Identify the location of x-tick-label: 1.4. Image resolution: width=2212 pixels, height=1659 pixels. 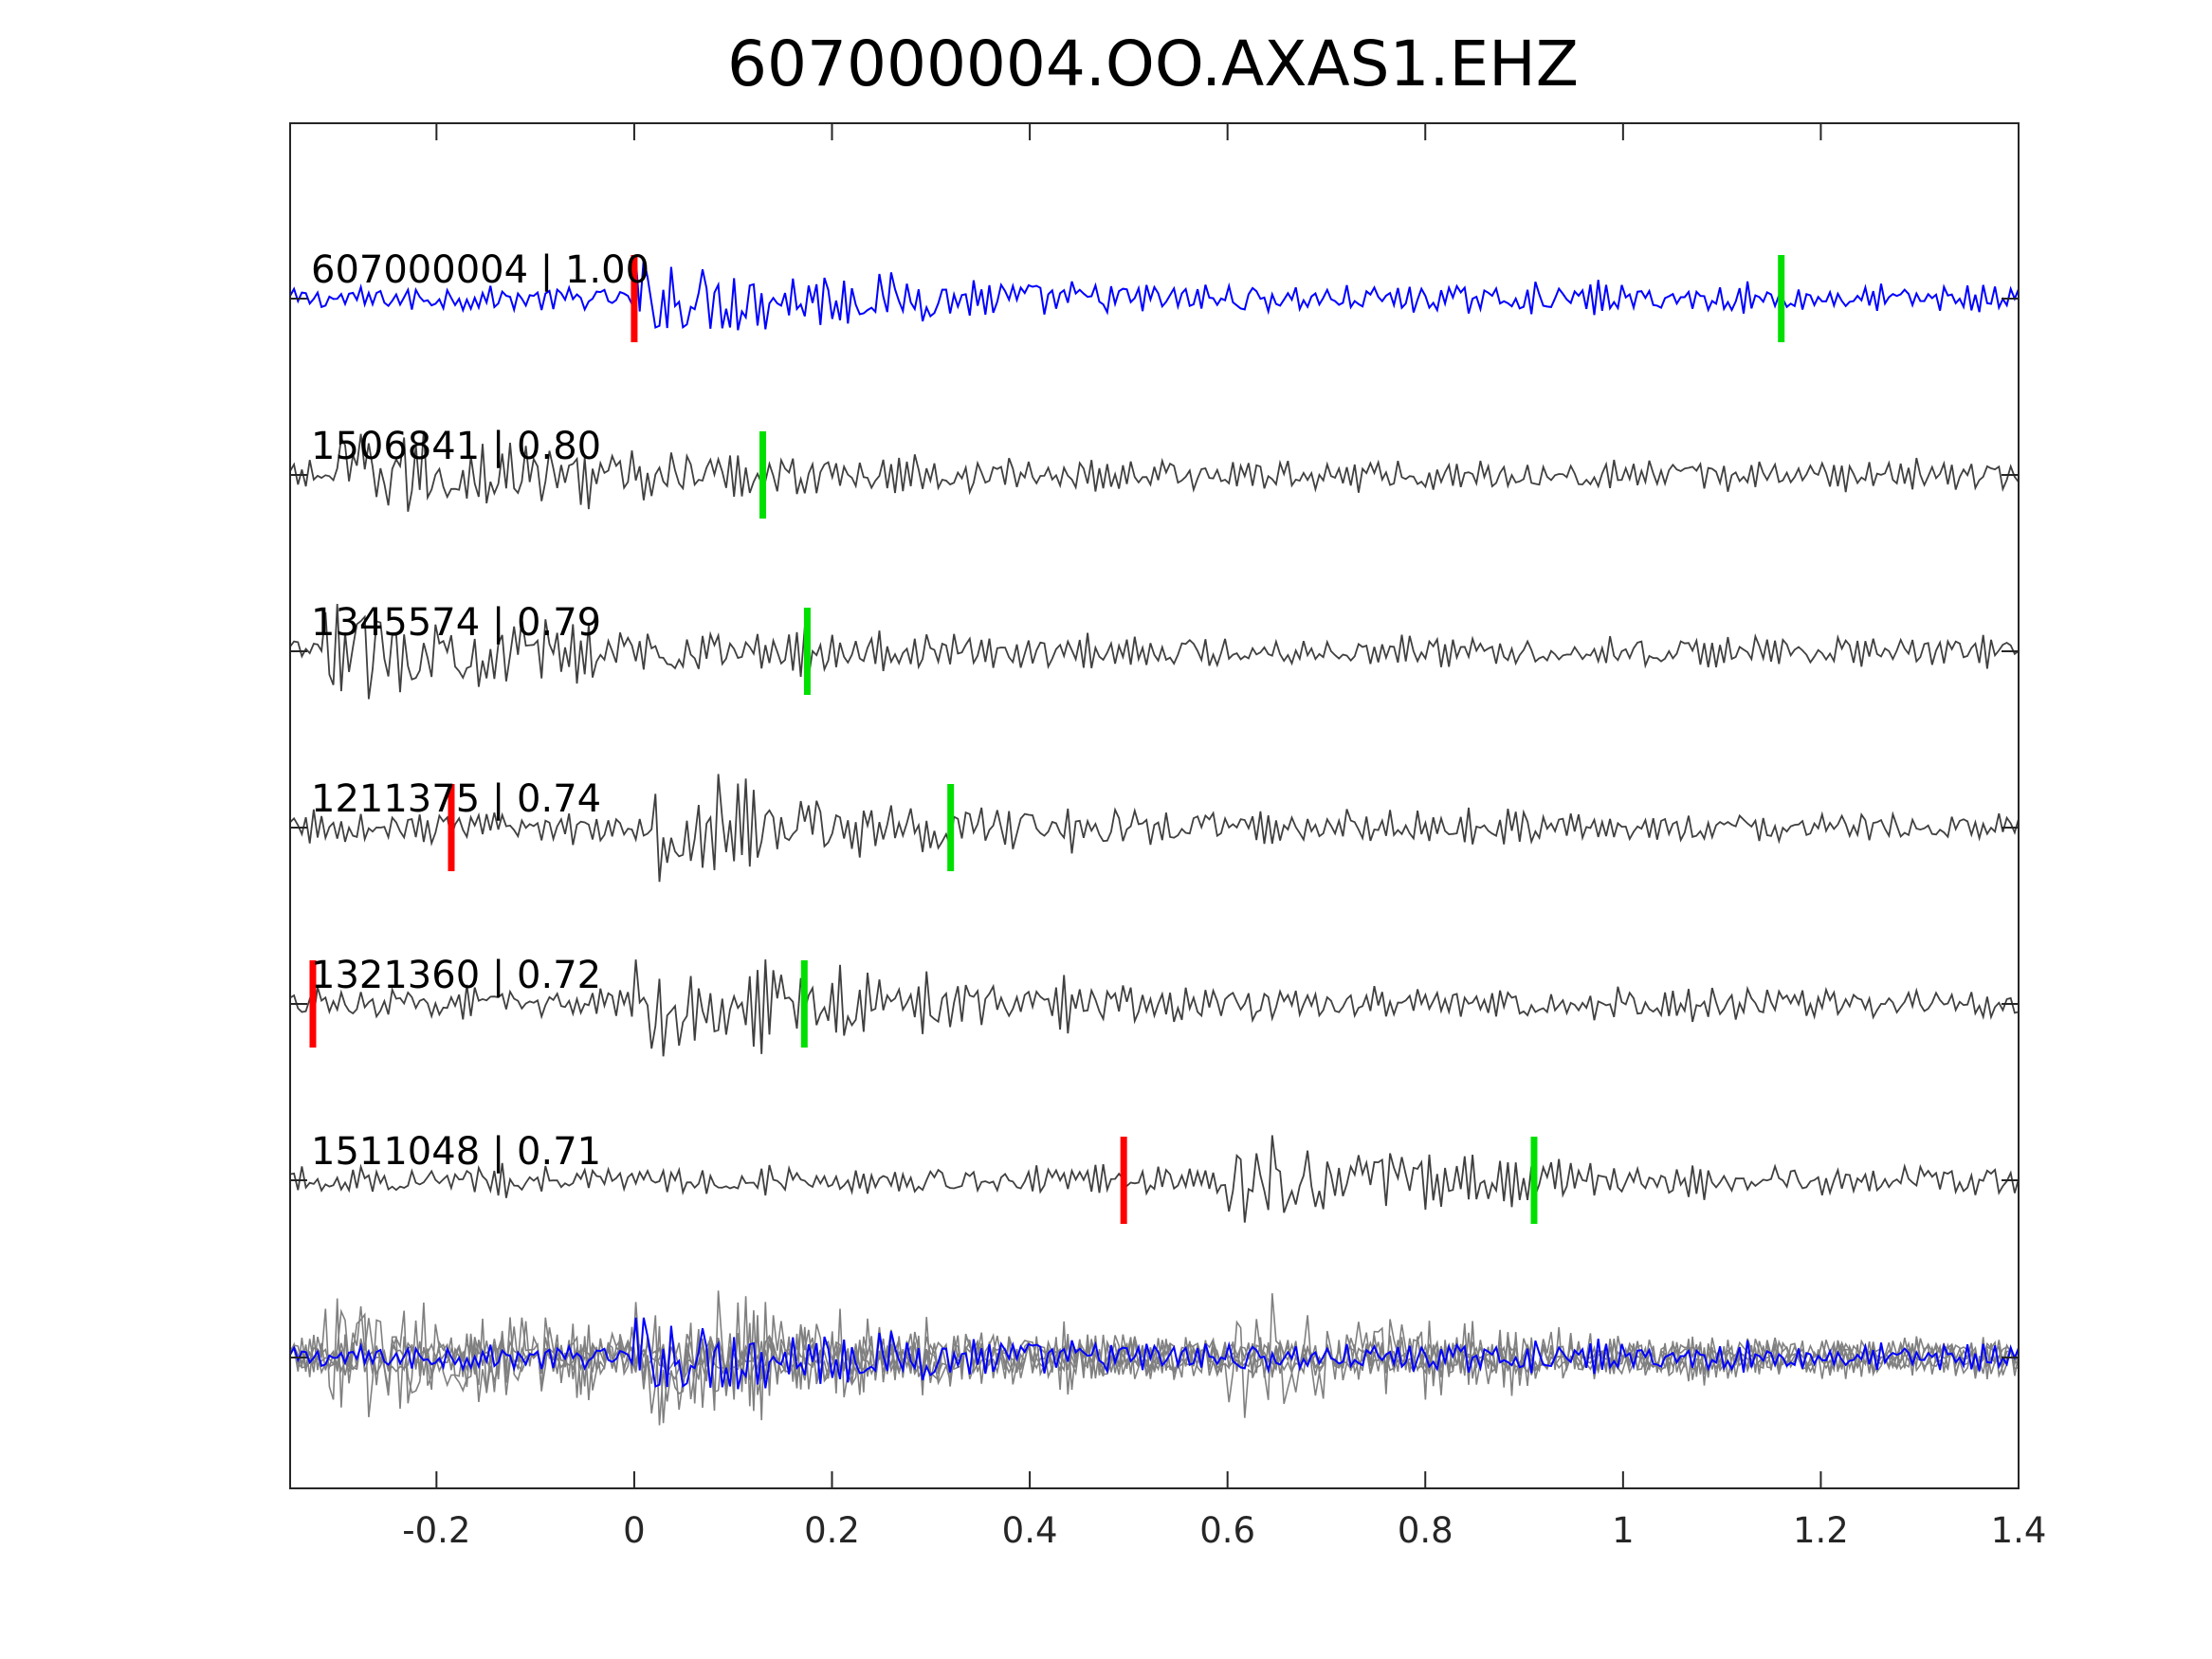
(2019, 1530).